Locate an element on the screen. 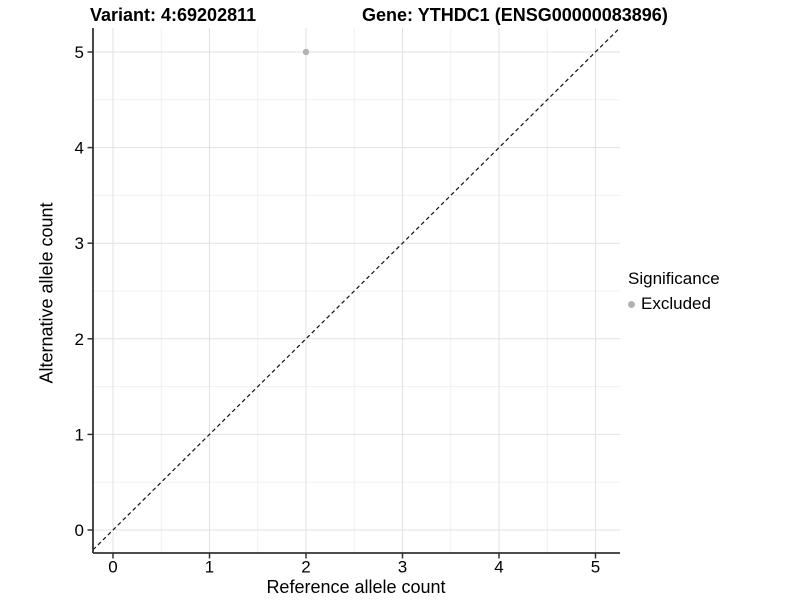 The height and width of the screenshot is (600, 800). y-axis-title: Alternative allele count is located at coordinates (46, 293).